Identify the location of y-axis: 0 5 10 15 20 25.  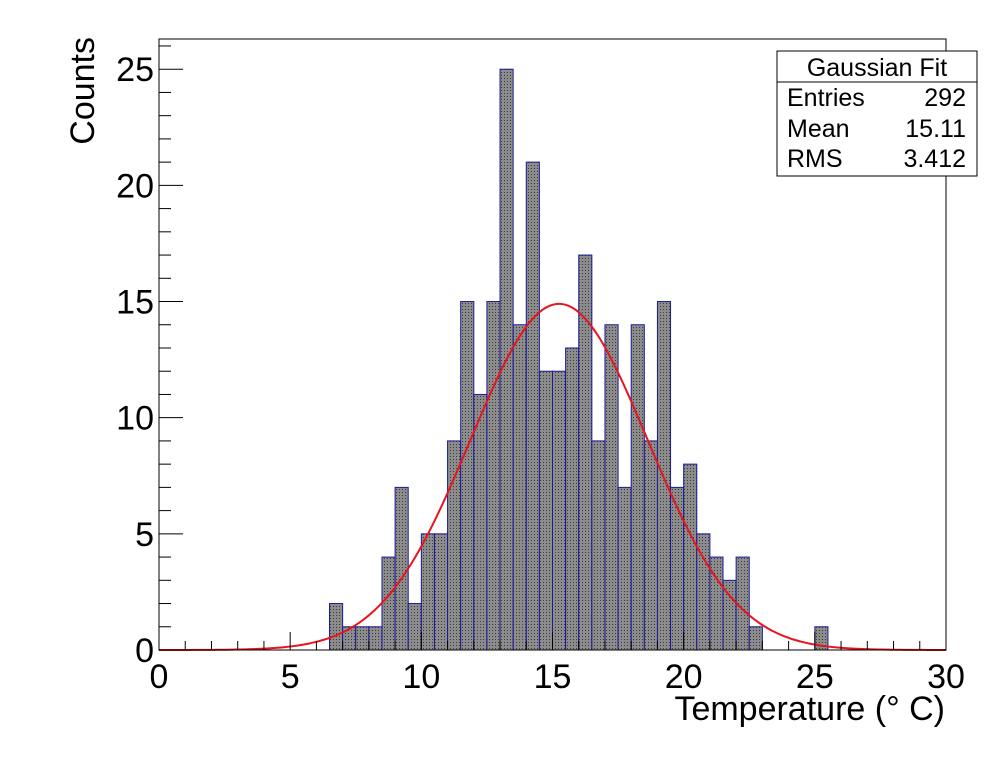
(149, 357).